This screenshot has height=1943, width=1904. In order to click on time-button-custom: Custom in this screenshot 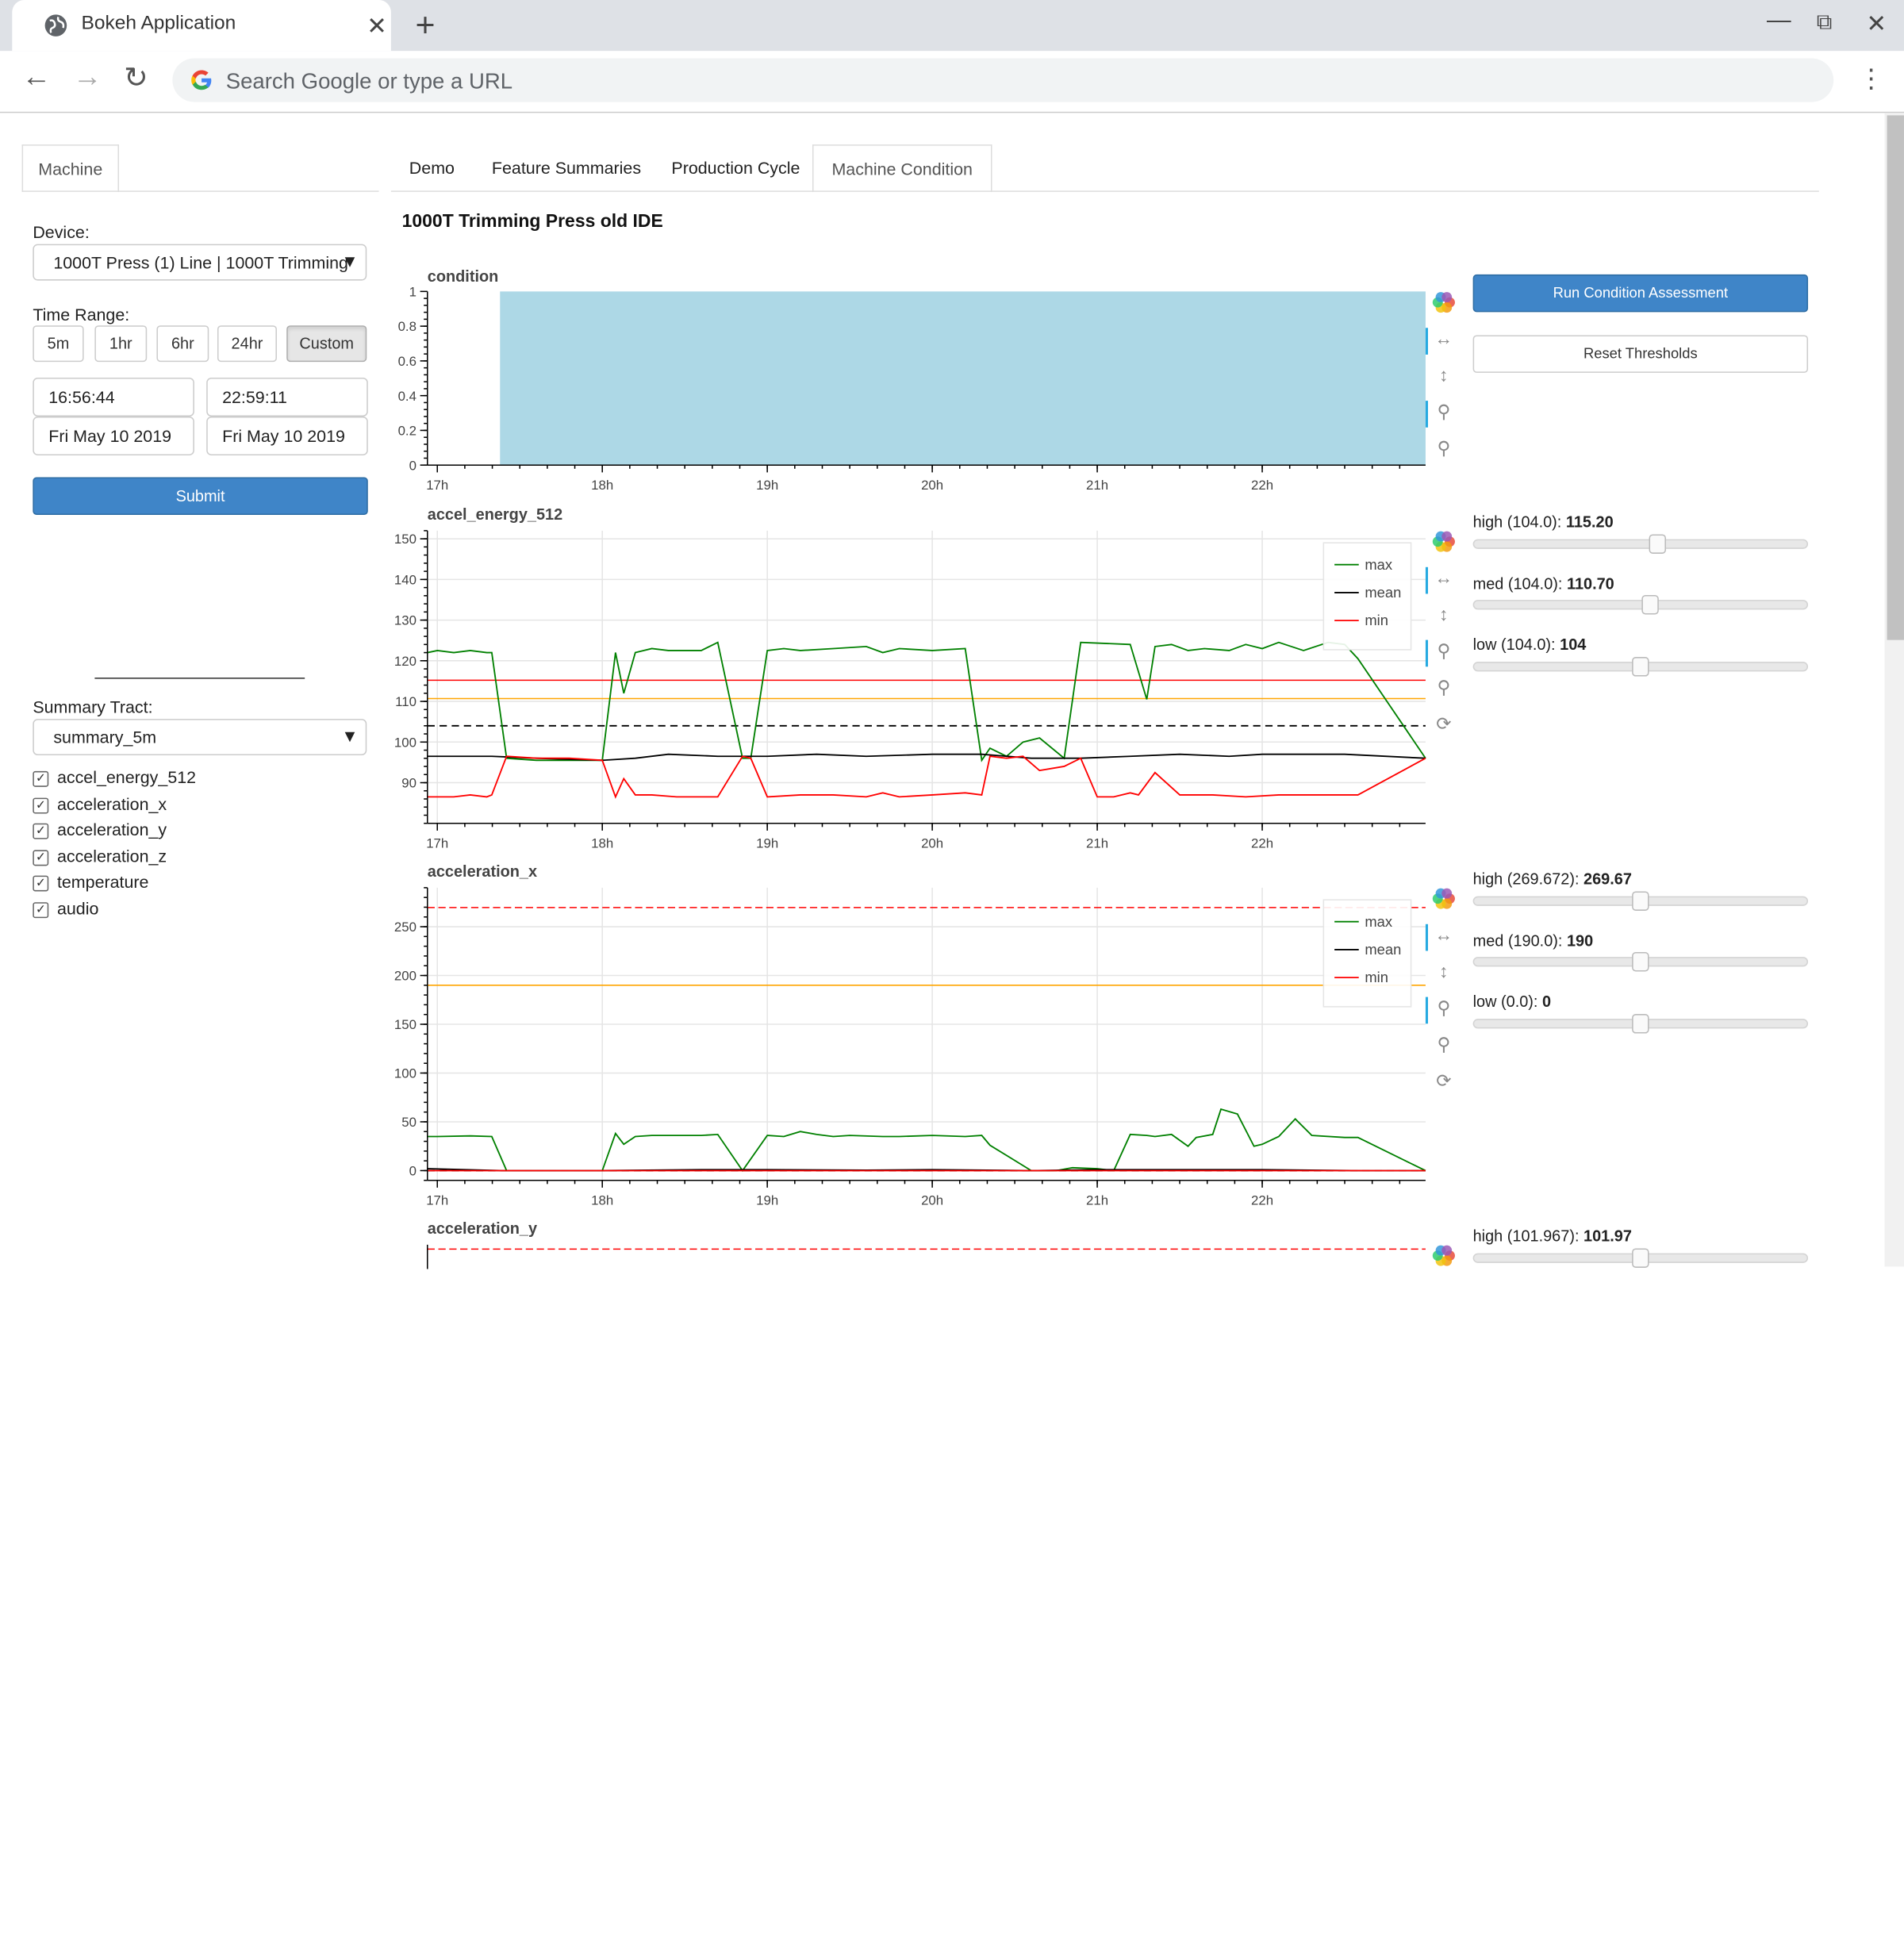, I will do `click(326, 344)`.